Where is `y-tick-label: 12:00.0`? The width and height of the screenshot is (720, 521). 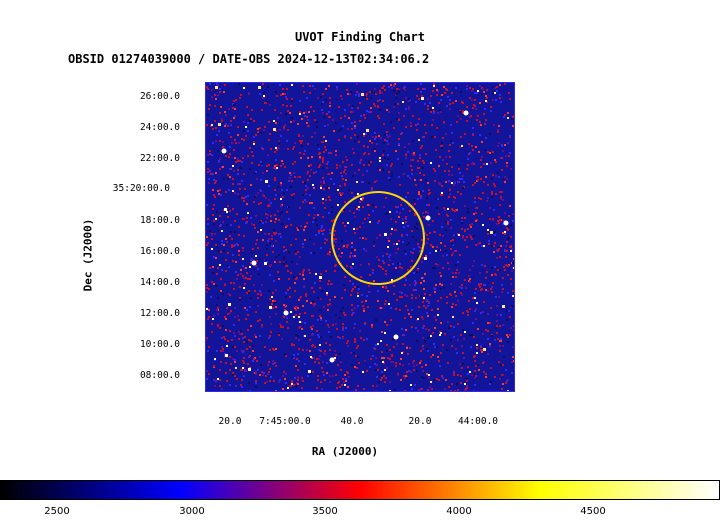 y-tick-label: 12:00.0 is located at coordinates (159, 313).